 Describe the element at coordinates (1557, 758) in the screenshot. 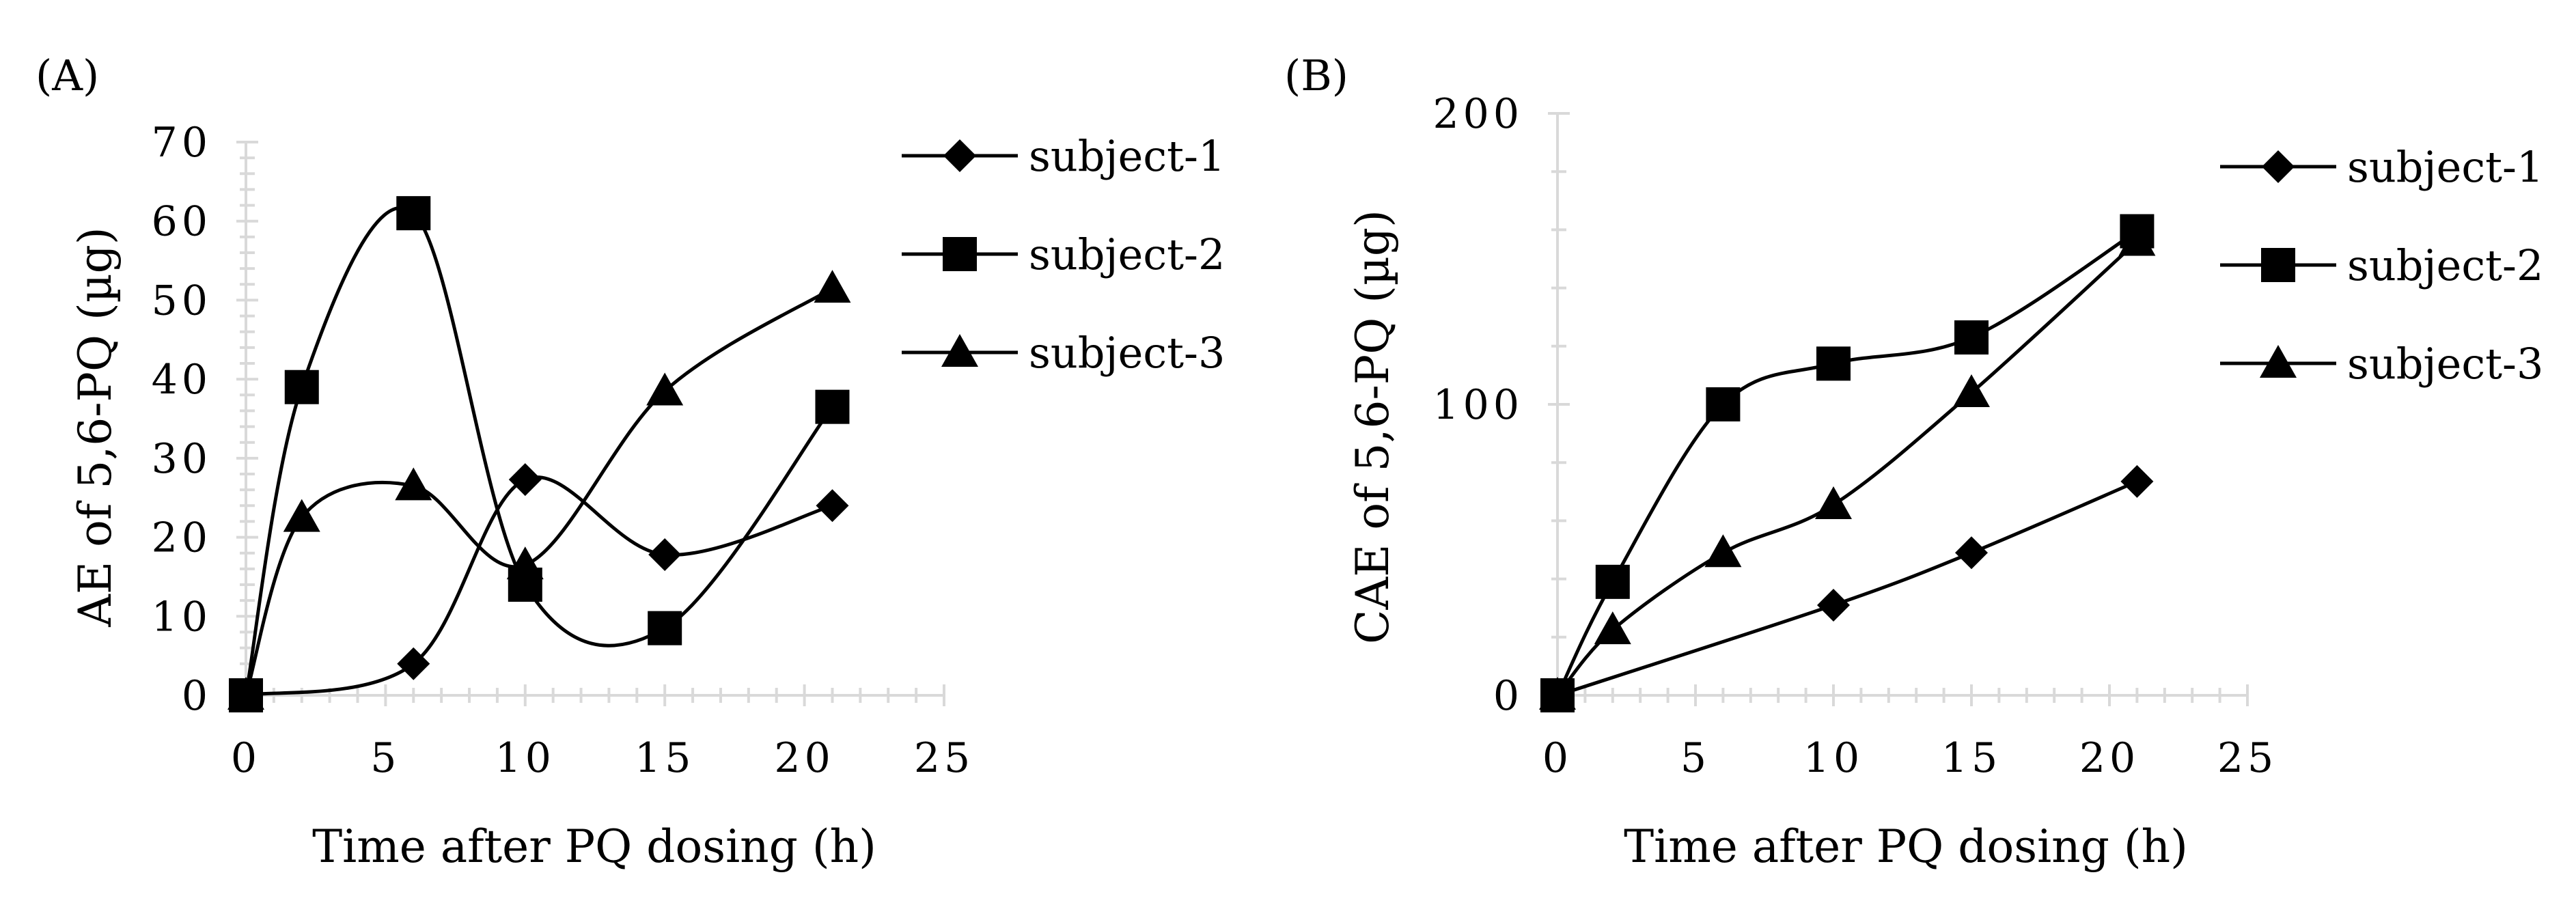

I see `chart-b-x-tick-label: 0` at that location.